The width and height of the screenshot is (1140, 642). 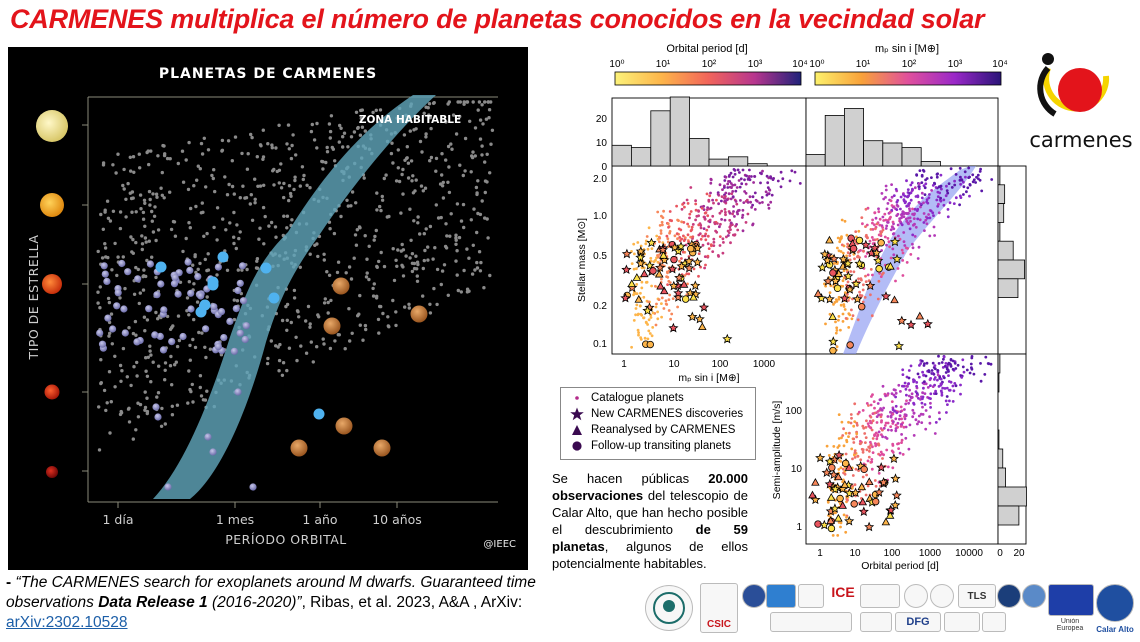 I want to click on msini-x-ticks: 1 10 100 1000, so click(x=698, y=364).